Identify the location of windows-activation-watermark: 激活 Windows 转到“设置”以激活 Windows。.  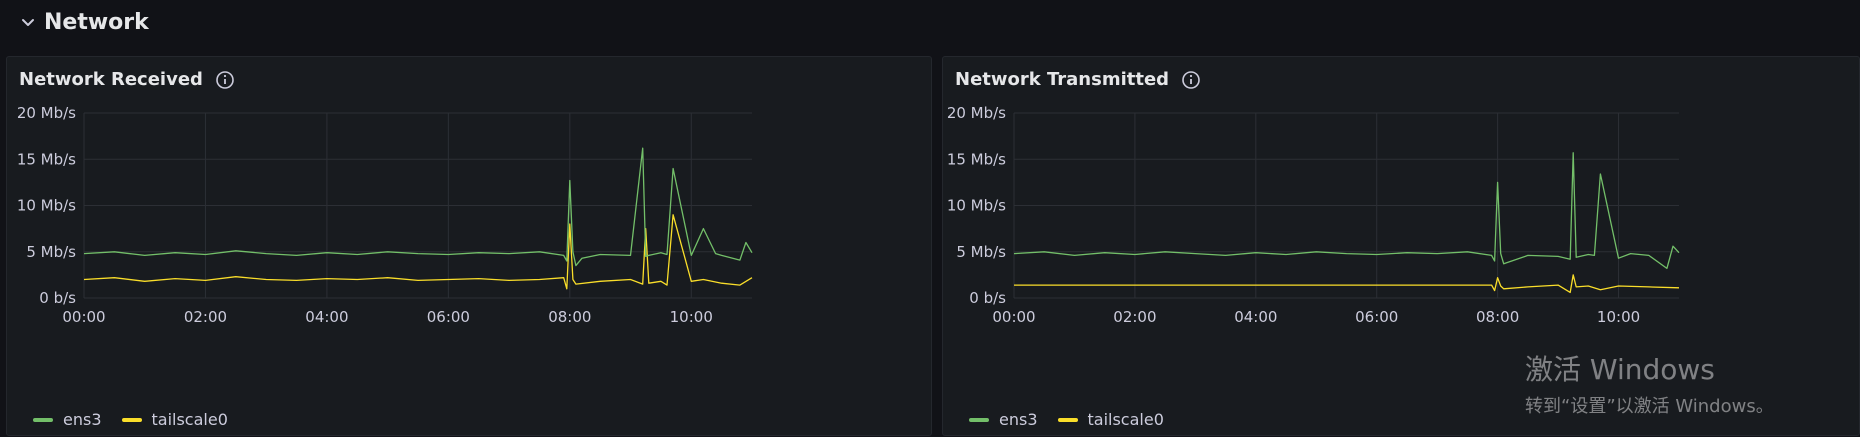
(1649, 383).